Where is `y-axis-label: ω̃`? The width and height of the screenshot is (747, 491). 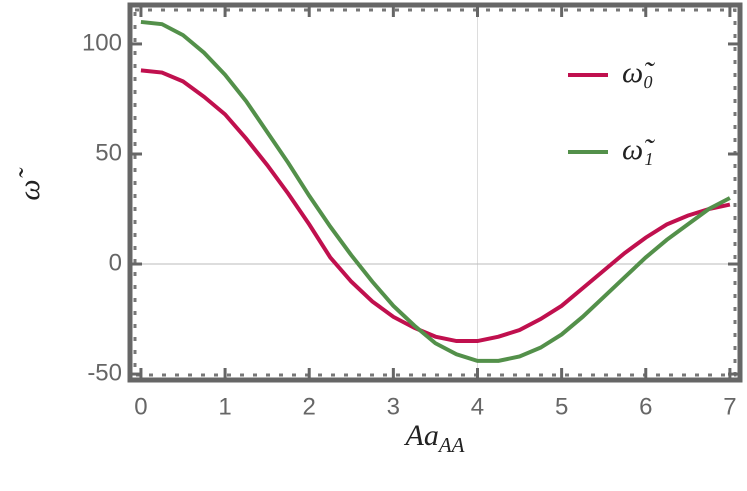 y-axis-label: ω̃ is located at coordinates (29, 183).